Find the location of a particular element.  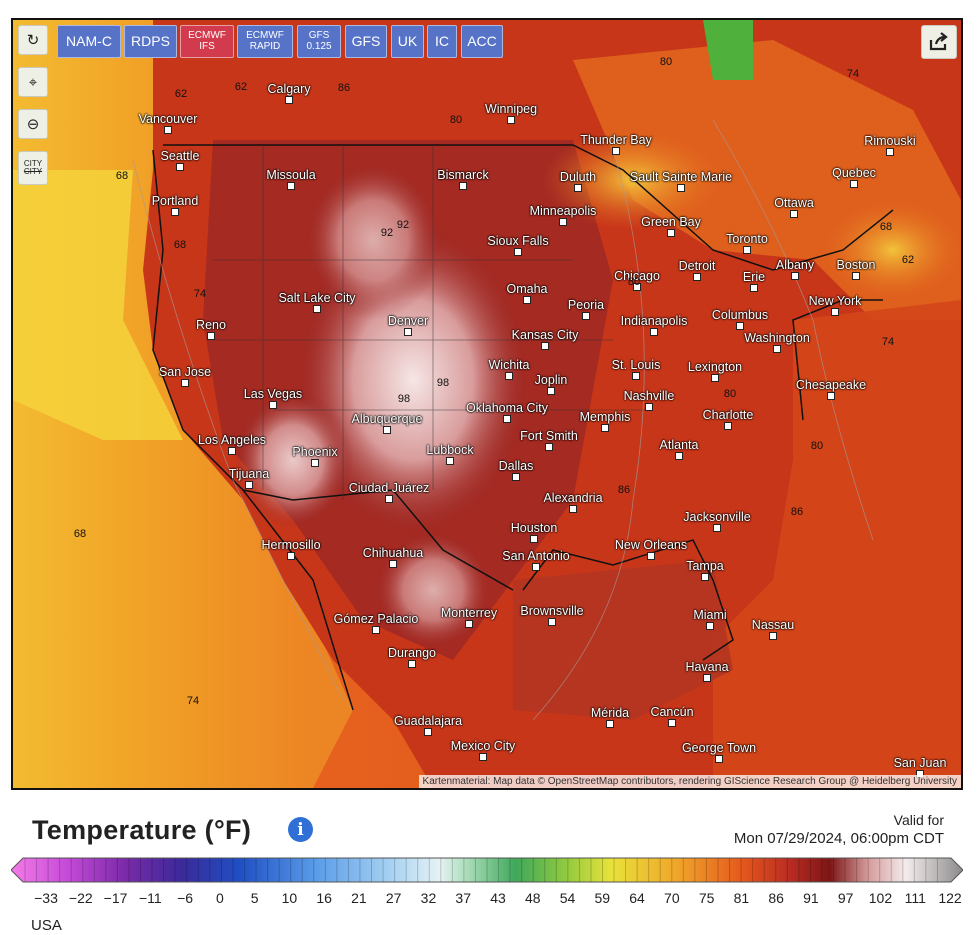

city-label: Minneapolis is located at coordinates (563, 210).